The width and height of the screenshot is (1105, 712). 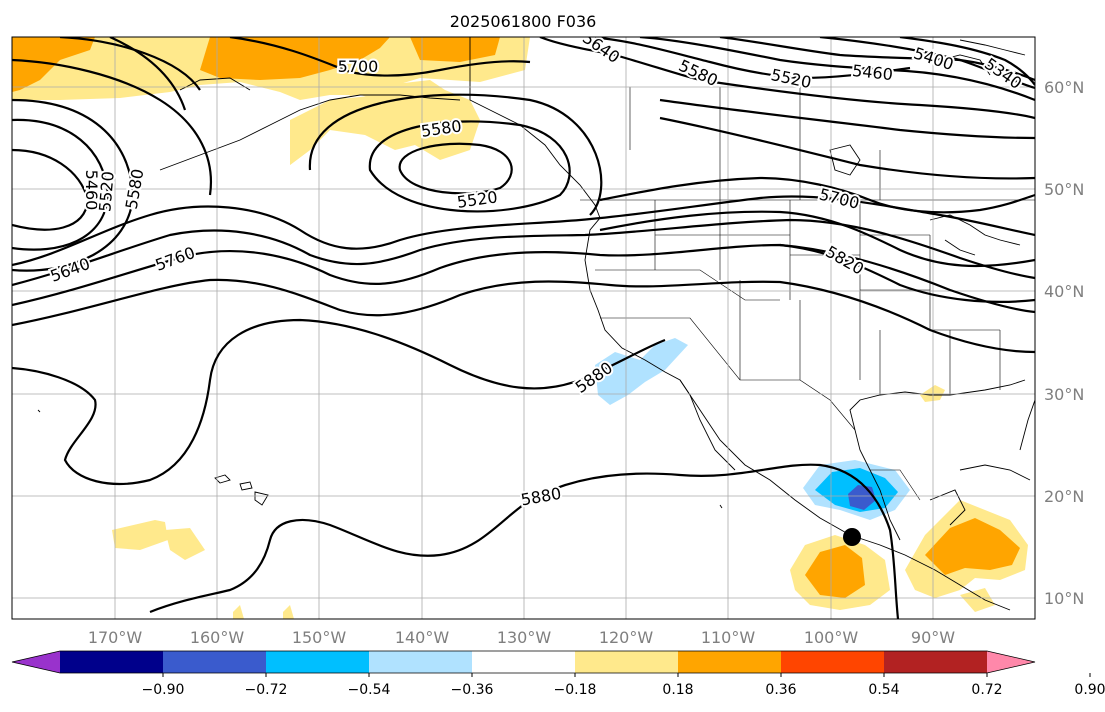 I want to click on lon-label: 170°W, so click(x=115, y=637).